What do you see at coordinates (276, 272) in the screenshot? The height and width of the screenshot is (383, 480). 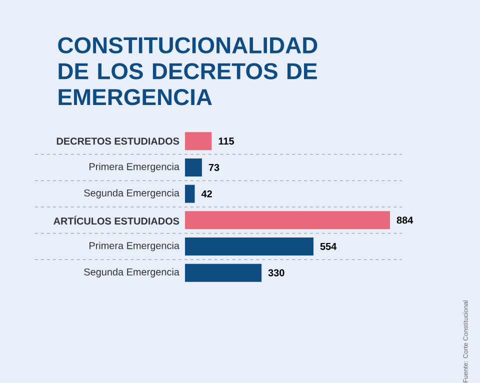 I see `data-label: 330` at bounding box center [276, 272].